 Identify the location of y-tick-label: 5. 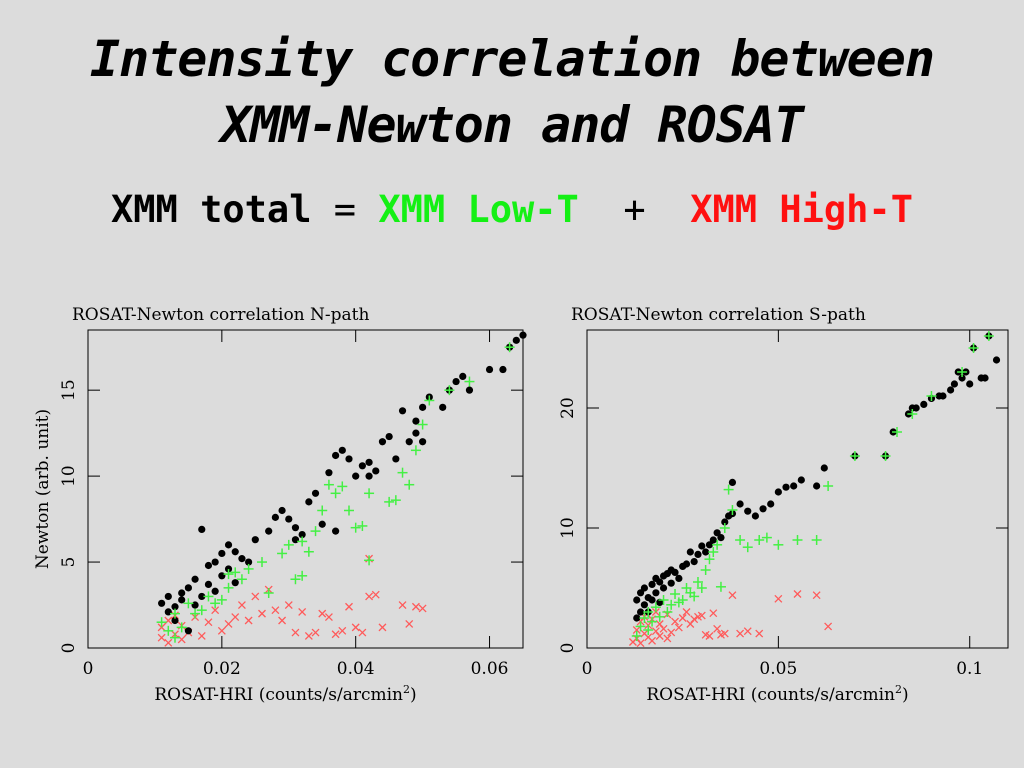
(69, 562).